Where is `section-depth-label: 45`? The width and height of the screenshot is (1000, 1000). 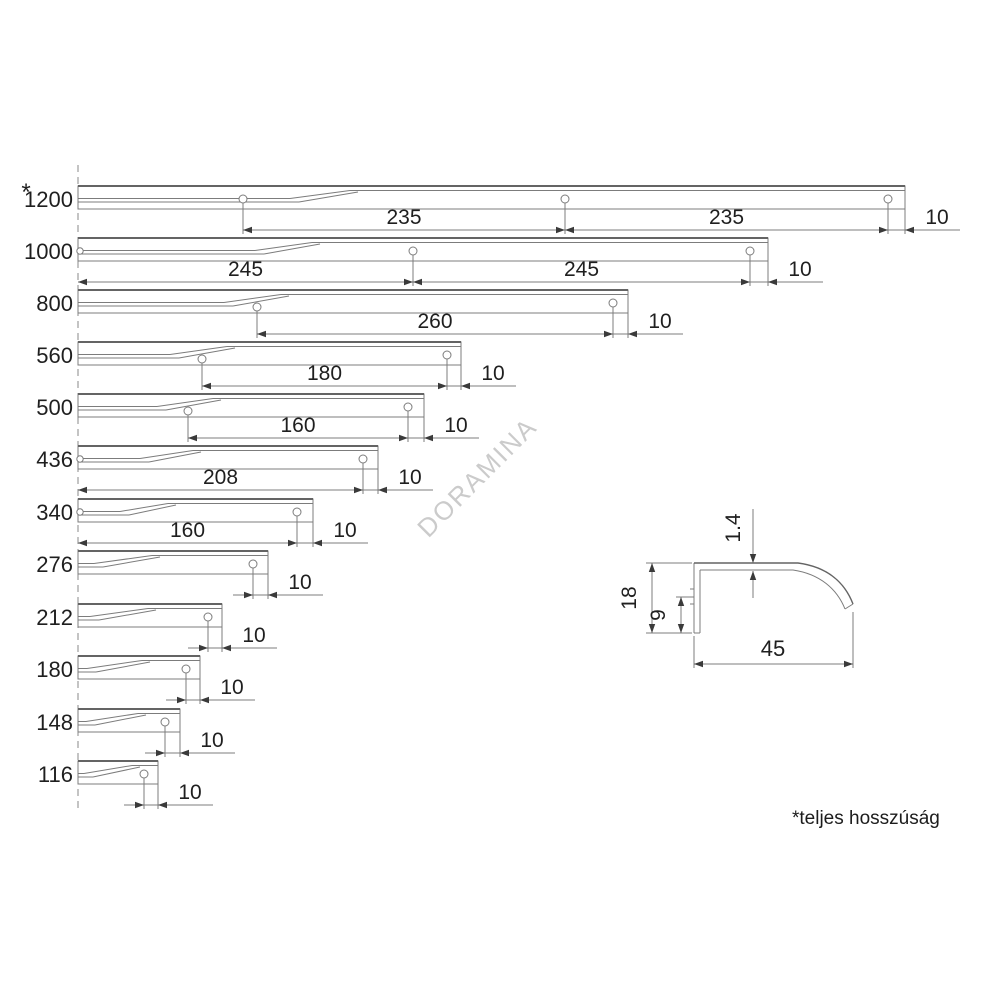
section-depth-label: 45 is located at coordinates (773, 648).